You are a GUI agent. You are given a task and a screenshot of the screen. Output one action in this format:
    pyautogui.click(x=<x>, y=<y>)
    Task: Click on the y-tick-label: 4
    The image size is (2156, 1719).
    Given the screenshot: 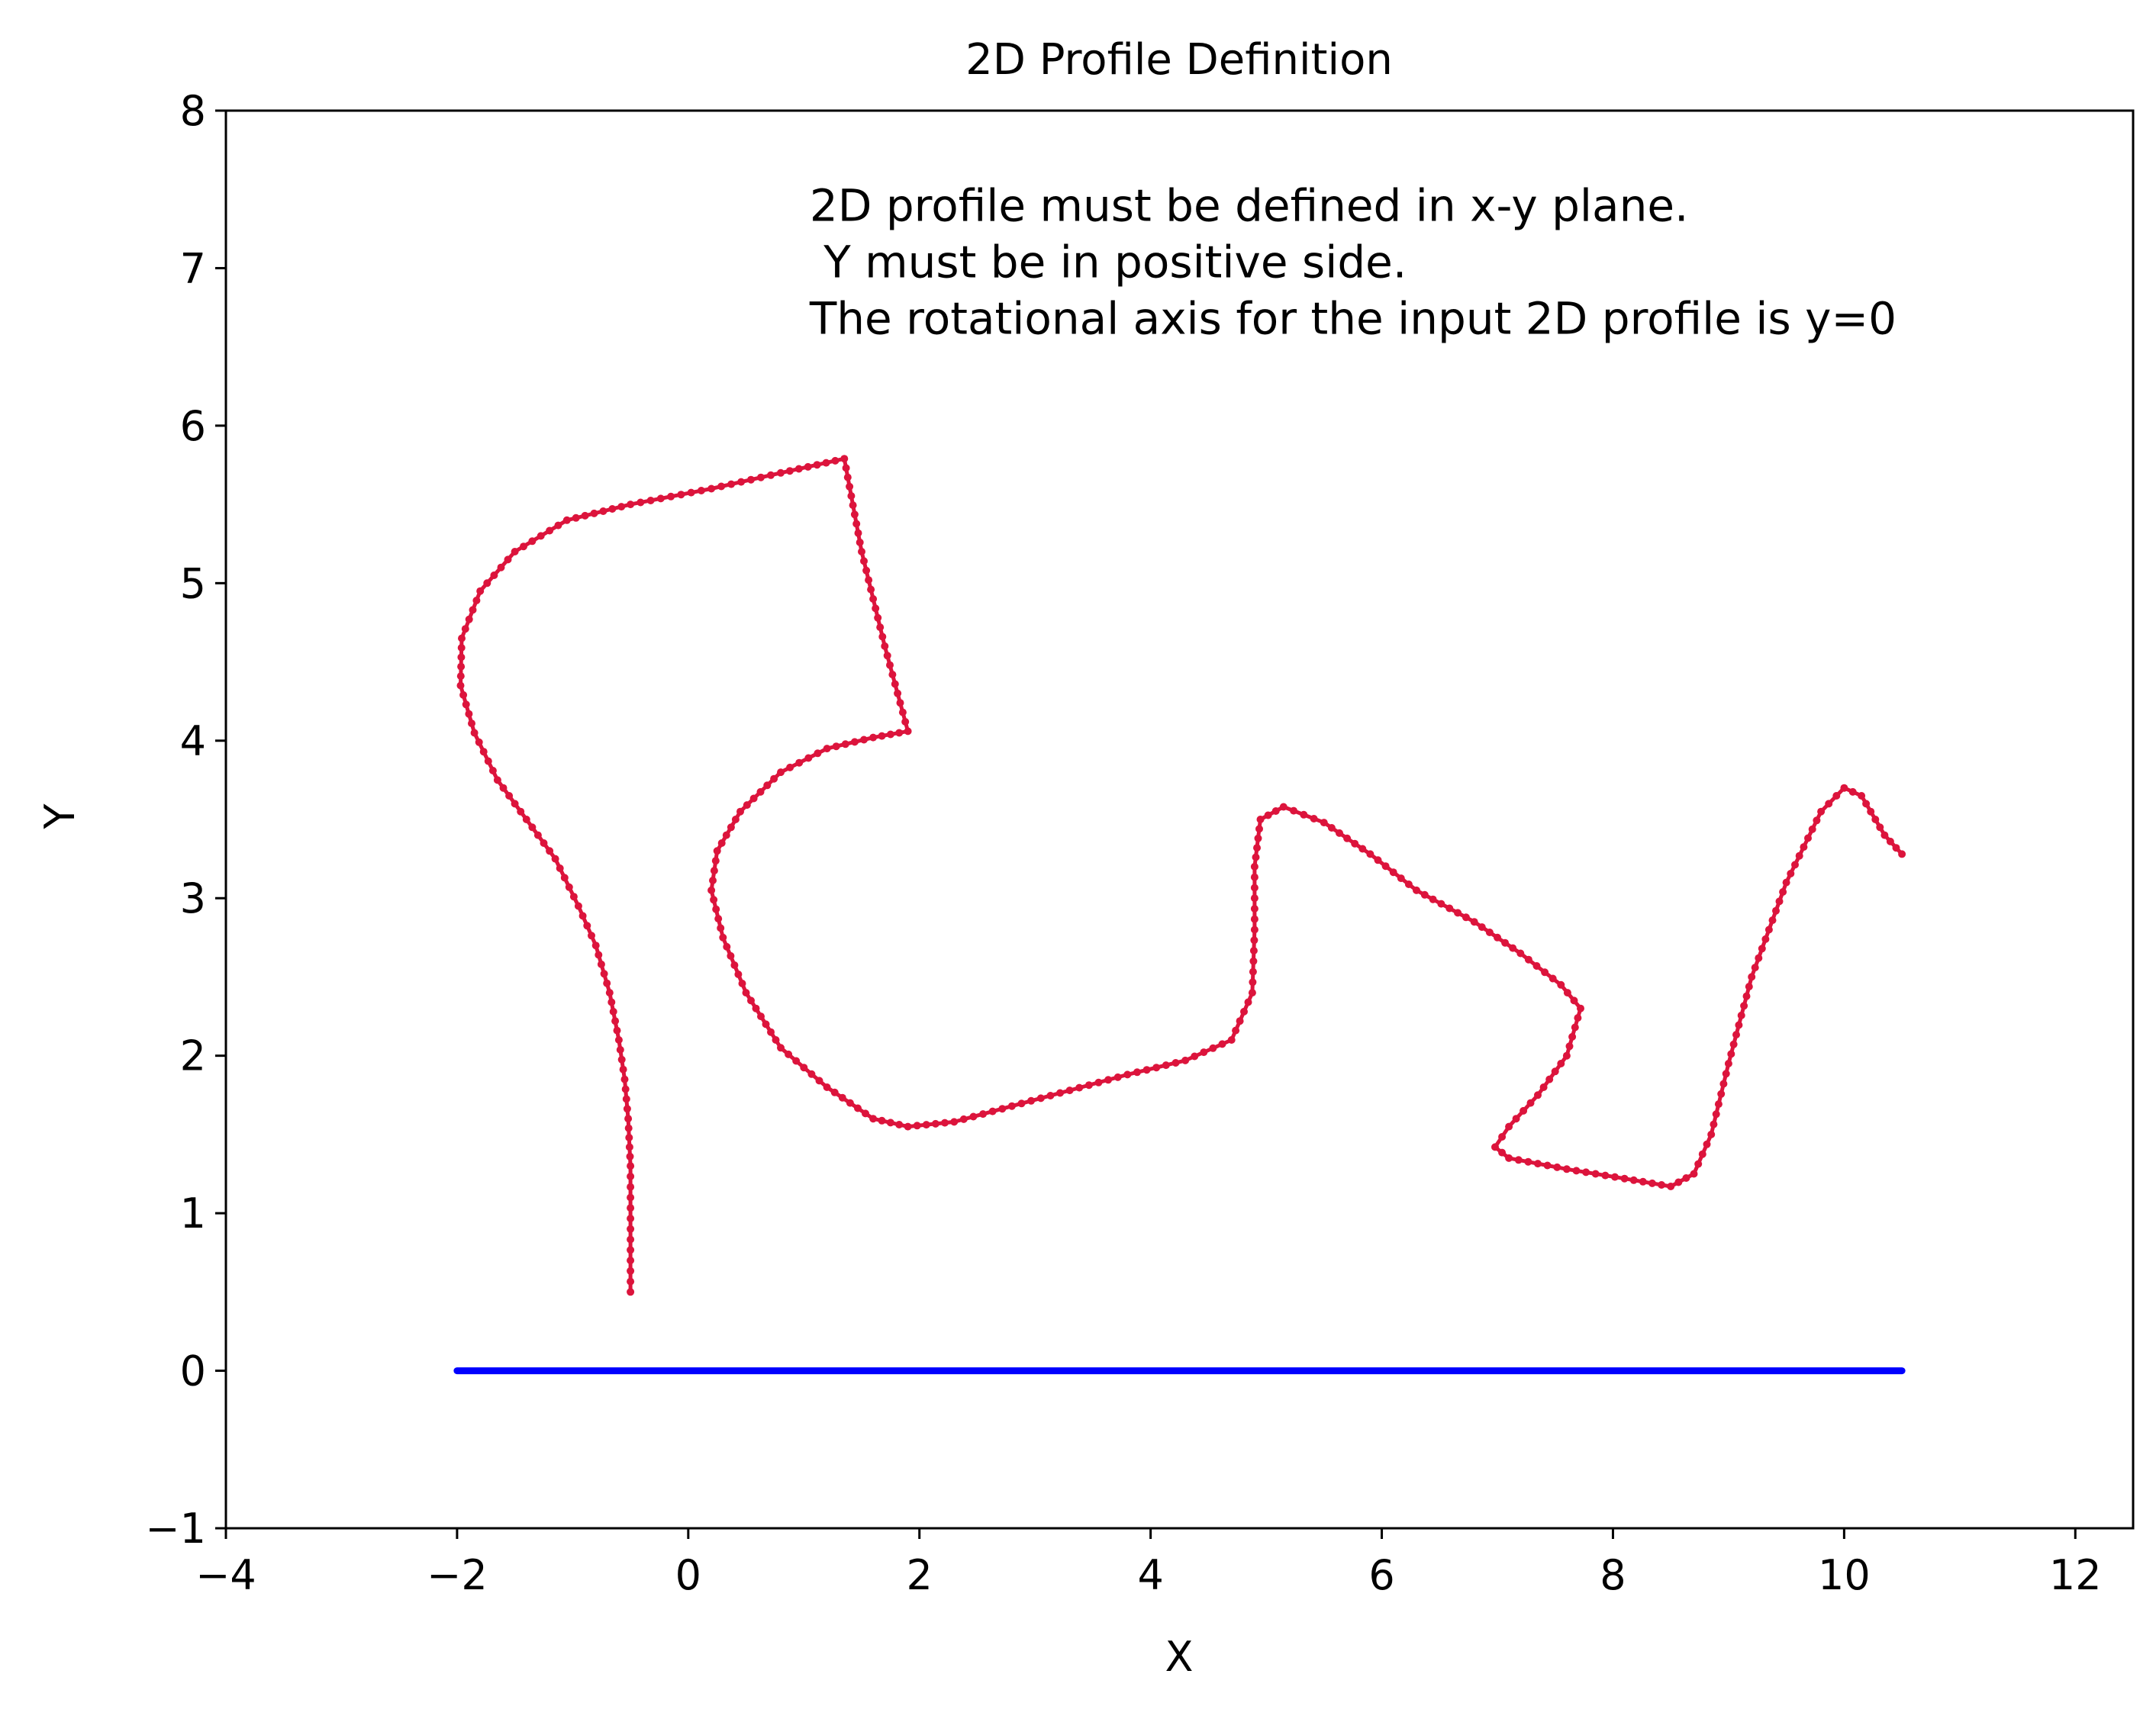 What is the action you would take?
    pyautogui.click(x=193, y=741)
    